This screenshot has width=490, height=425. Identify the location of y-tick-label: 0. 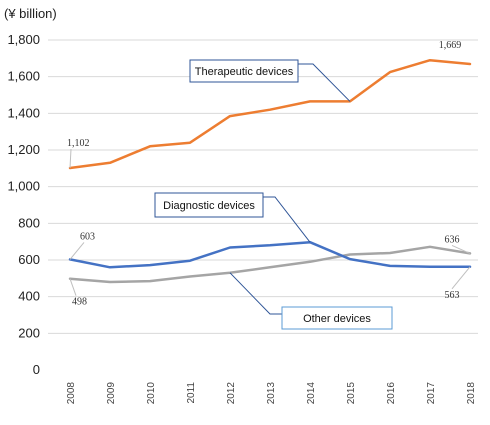
(36, 369).